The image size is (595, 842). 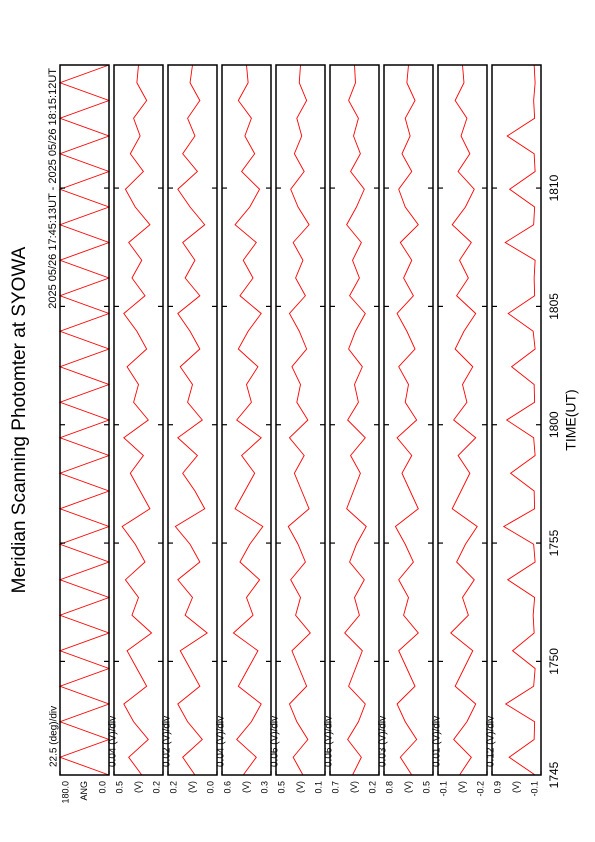 What do you see at coordinates (554, 661) in the screenshot?
I see `x-tick-label: 1750` at bounding box center [554, 661].